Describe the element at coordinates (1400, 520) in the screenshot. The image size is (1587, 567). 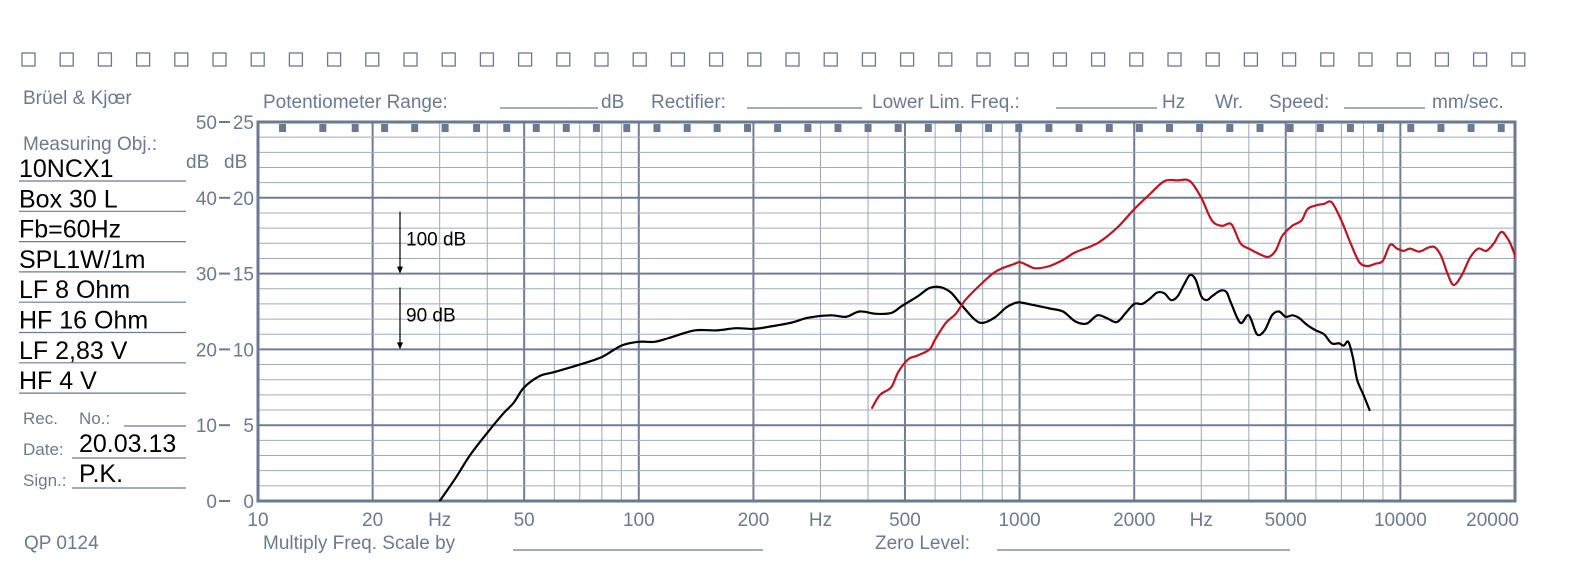
I see `x-tick-label: 10000` at that location.